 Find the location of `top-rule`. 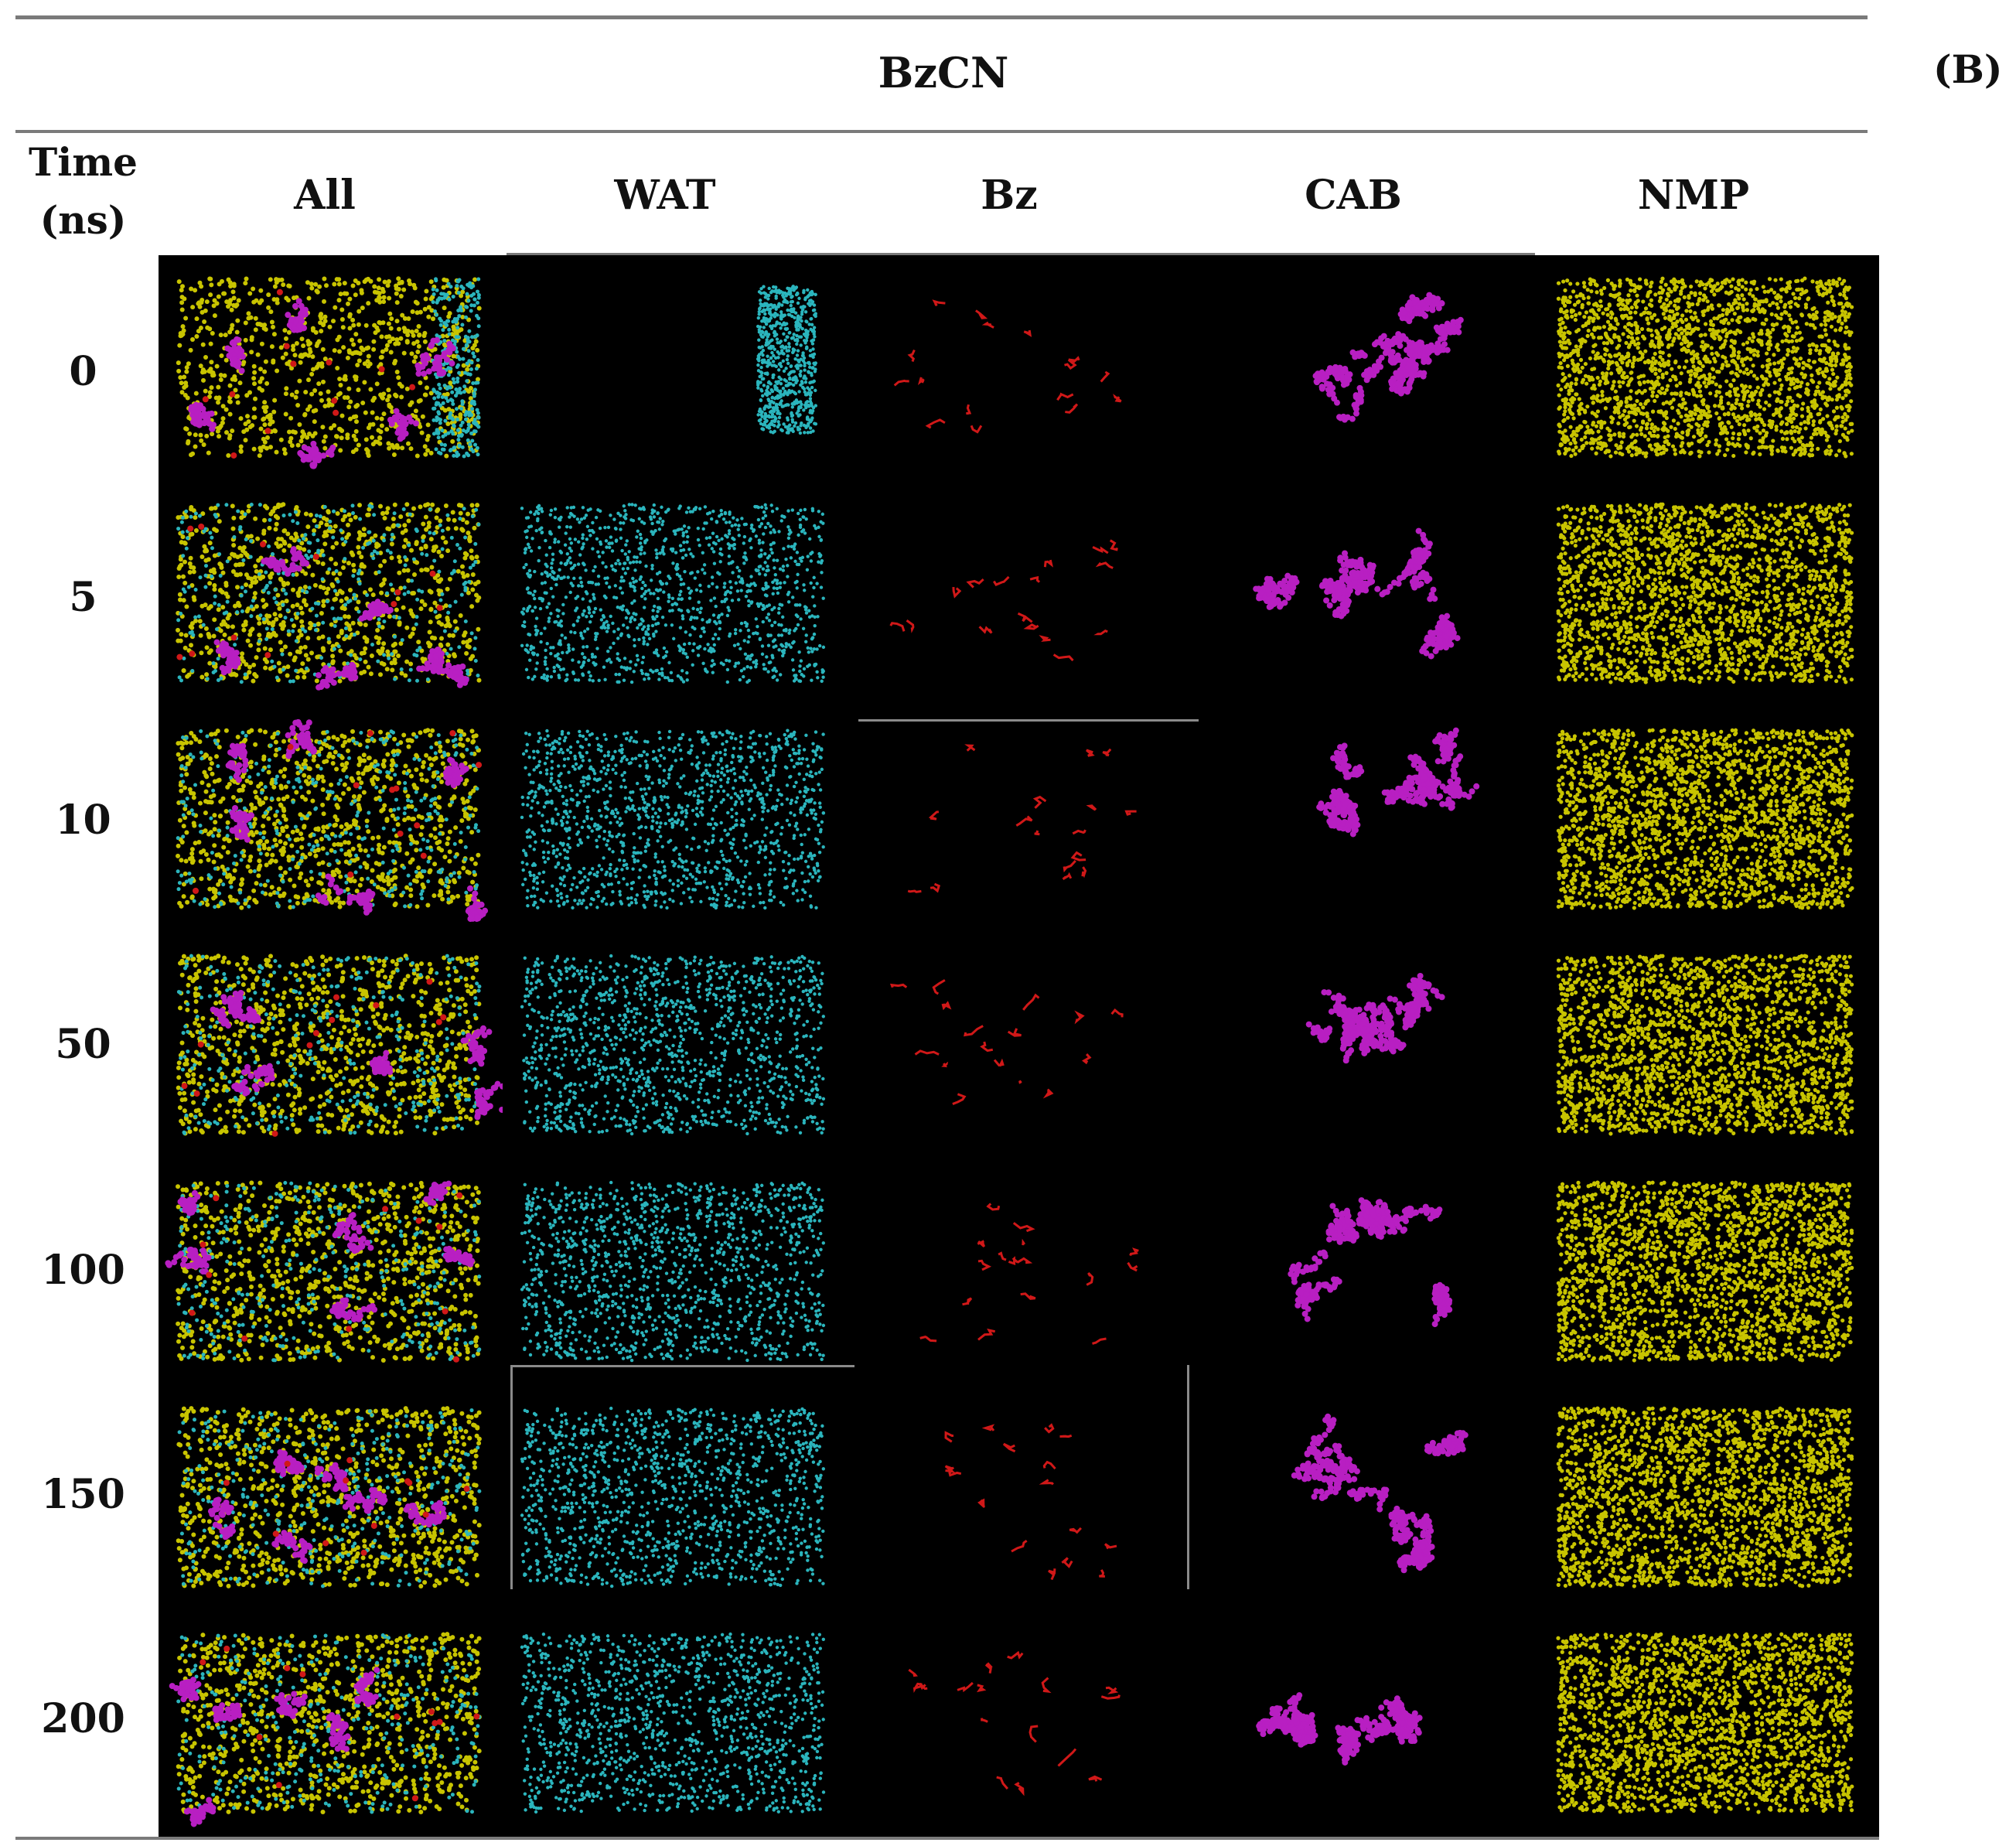

top-rule is located at coordinates (941, 17).